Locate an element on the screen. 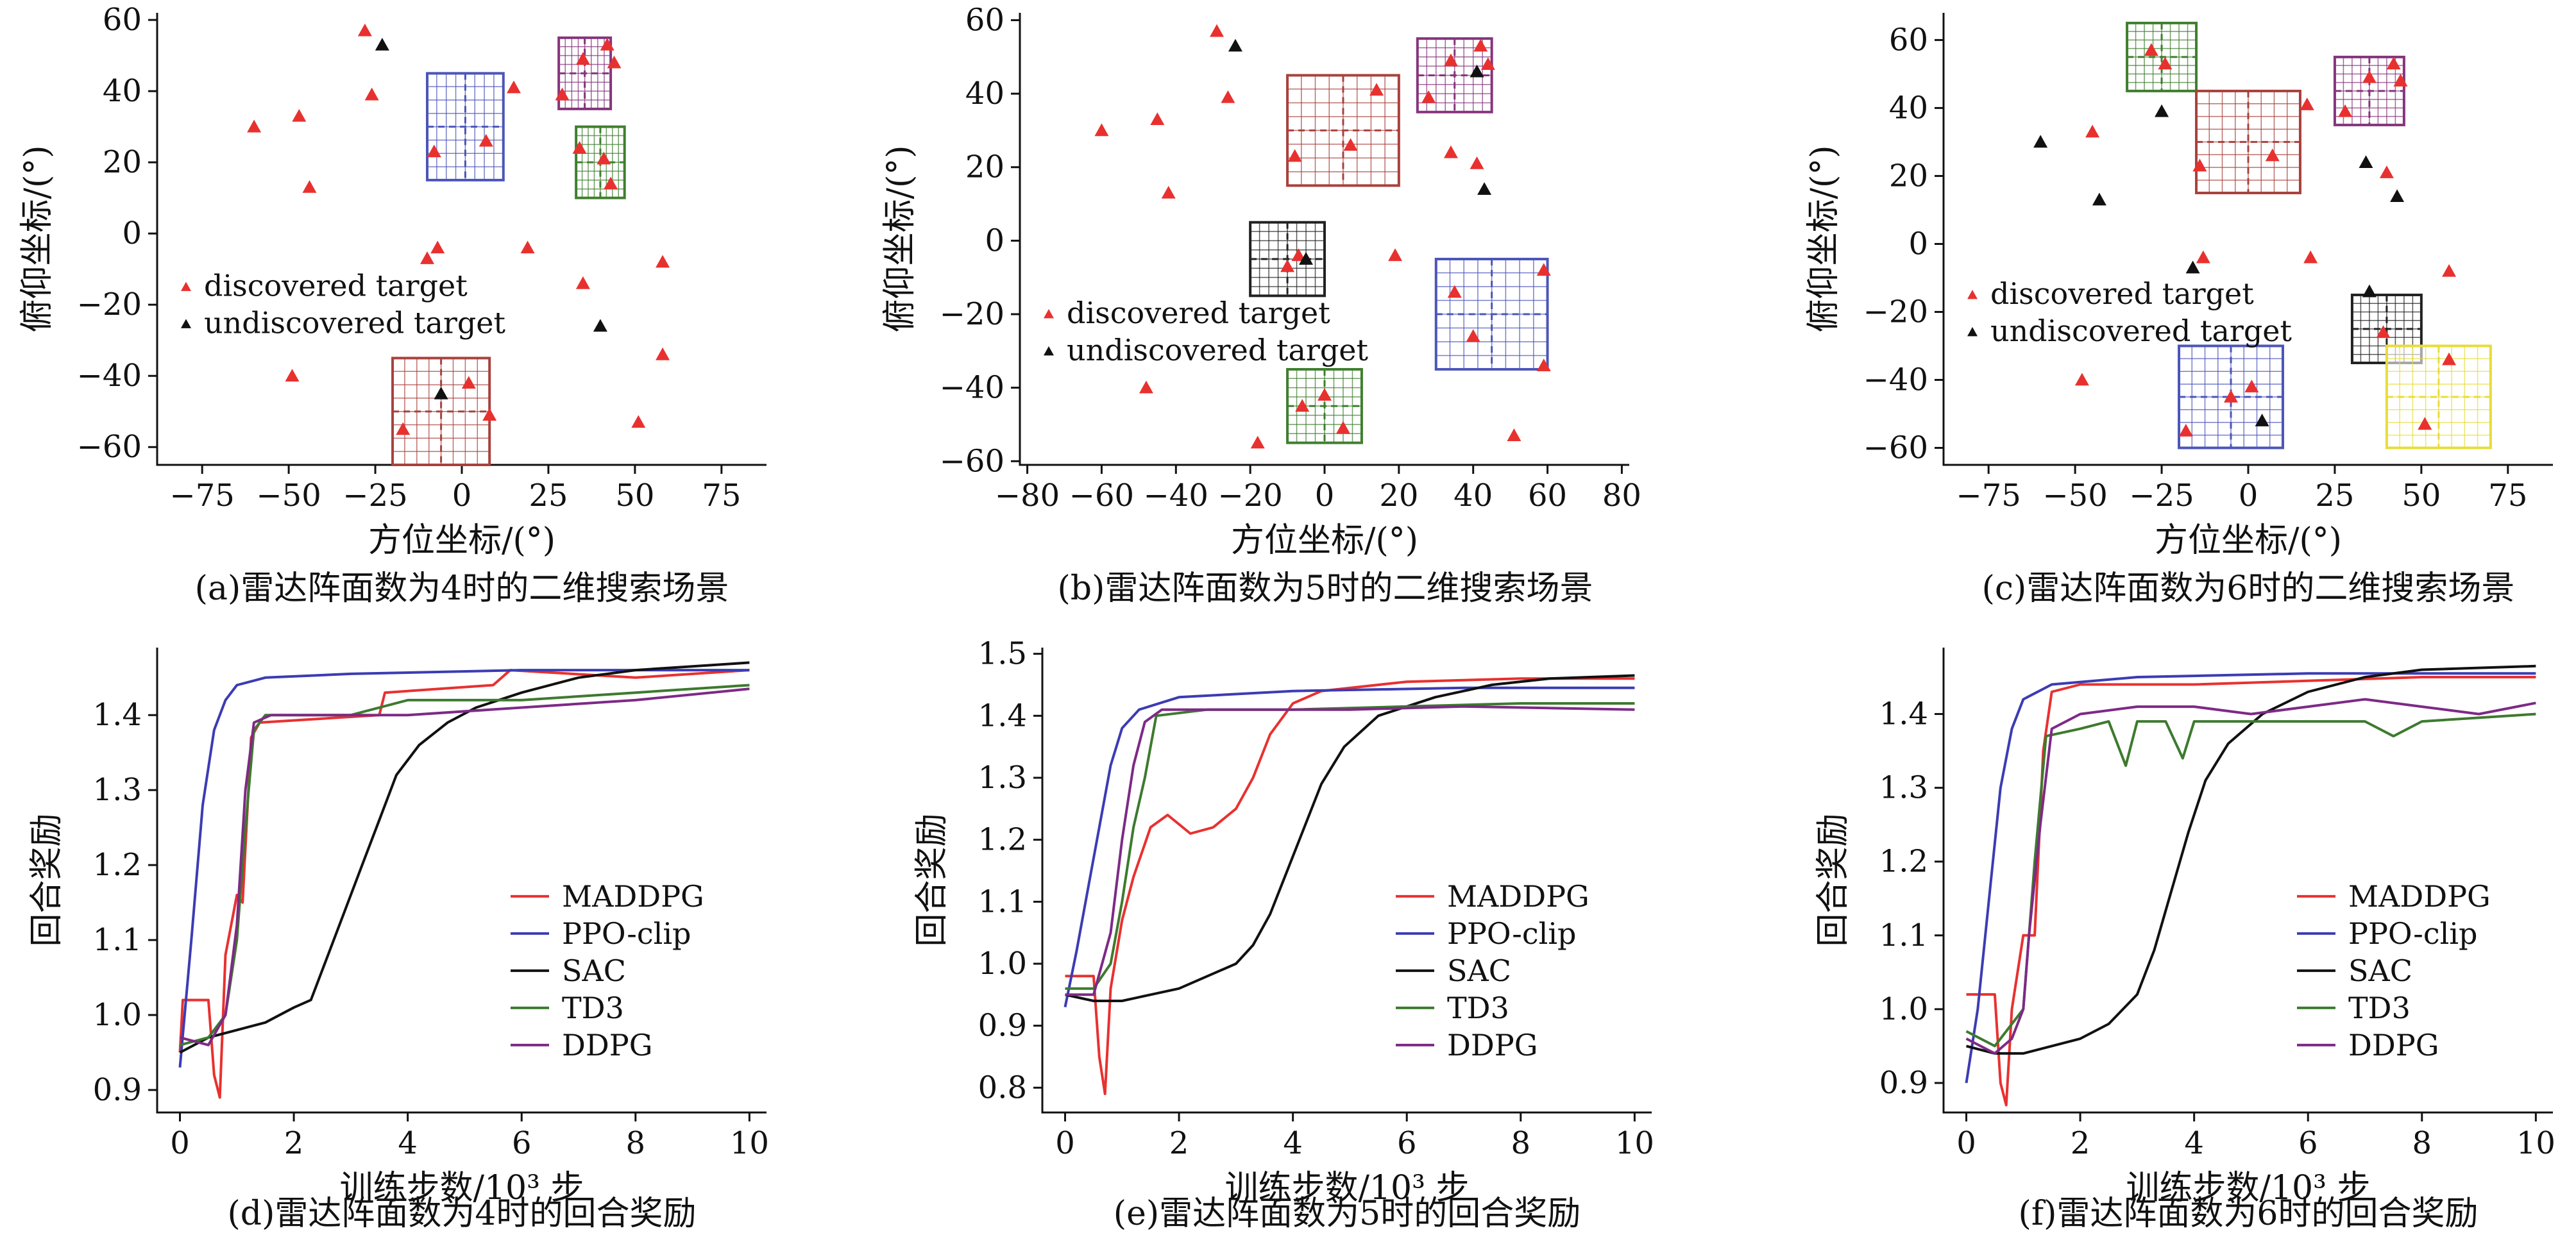  legend-label: TD3 is located at coordinates (1478, 1008).